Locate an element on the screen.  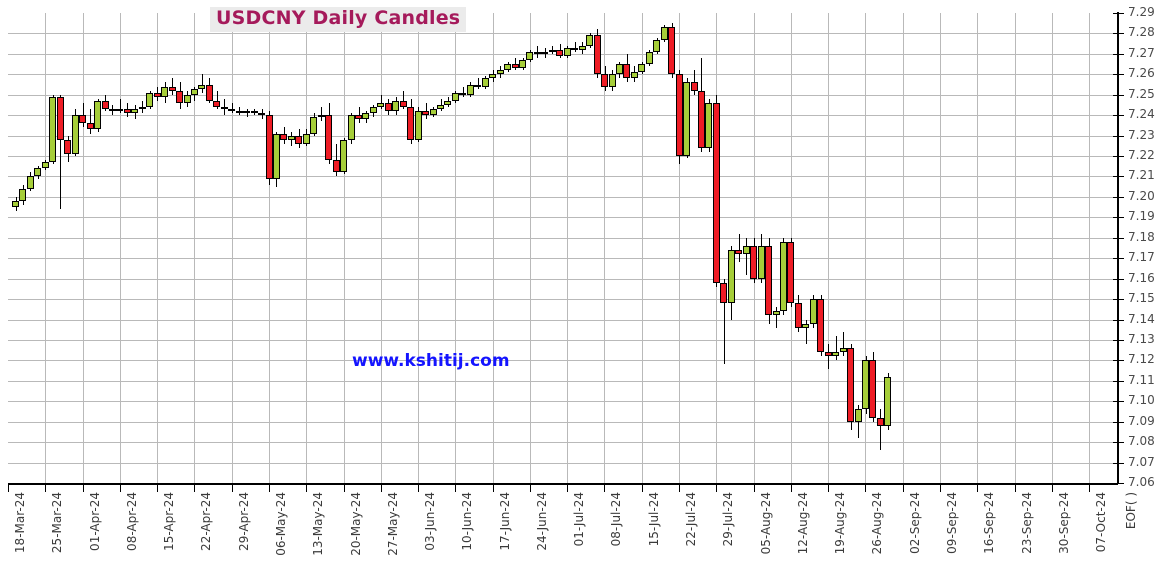
y-axis-tick-label: 7.21 is located at coordinates (1141, 175).